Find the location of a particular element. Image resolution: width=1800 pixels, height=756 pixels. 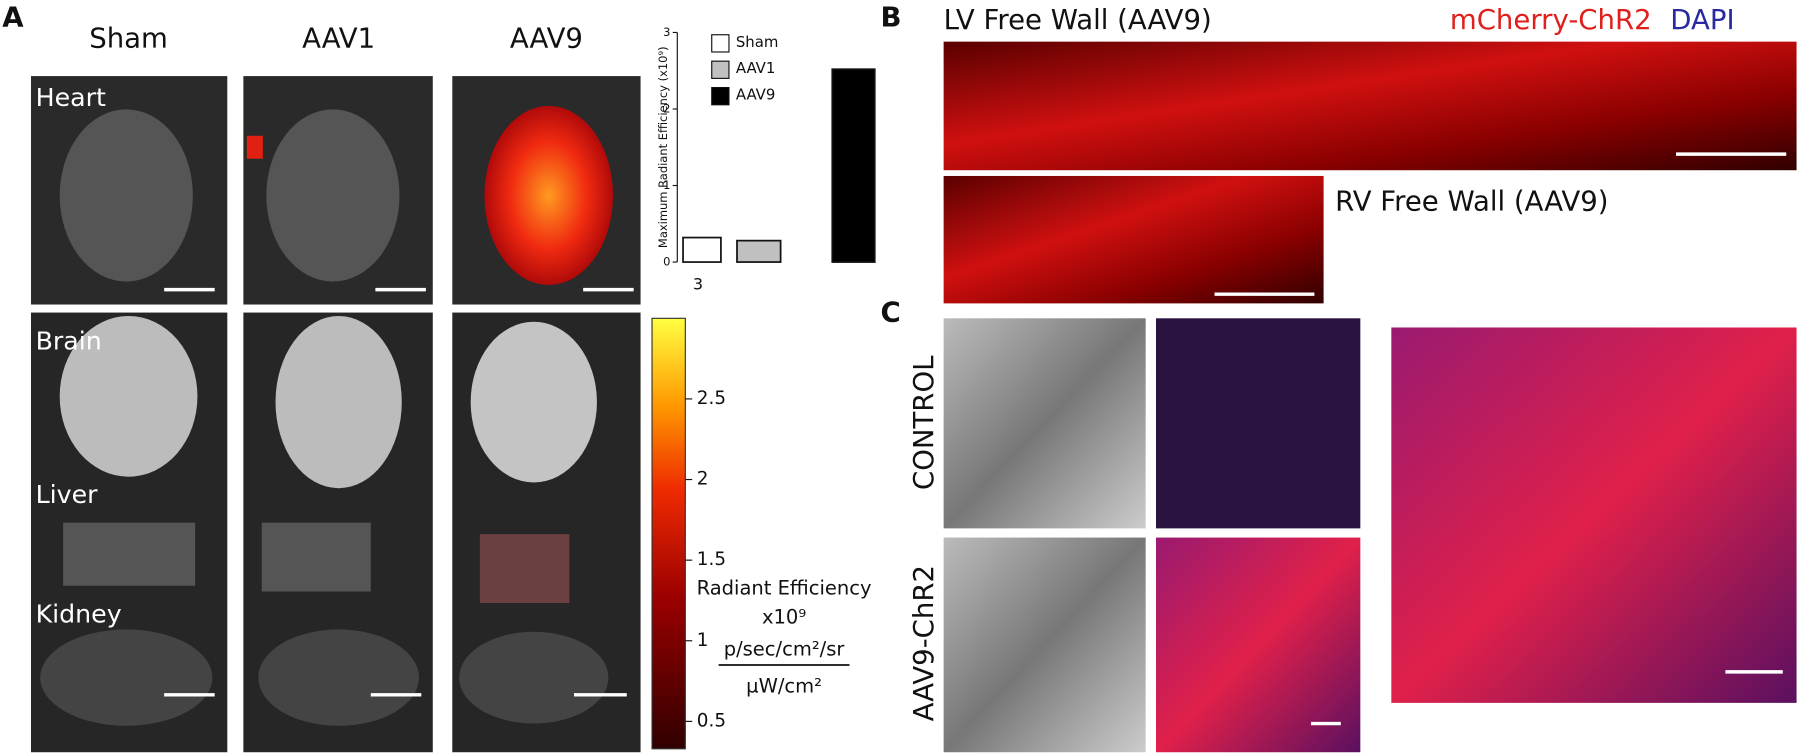

legend-label: Sham is located at coordinates (757, 42).